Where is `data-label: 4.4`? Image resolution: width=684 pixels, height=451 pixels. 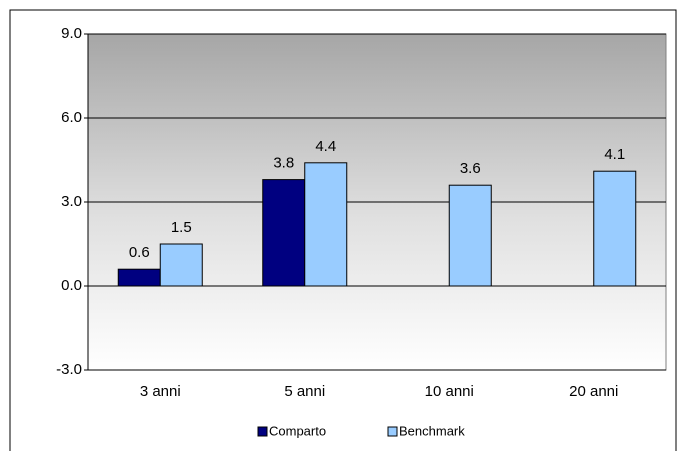
data-label: 4.4 is located at coordinates (325, 146).